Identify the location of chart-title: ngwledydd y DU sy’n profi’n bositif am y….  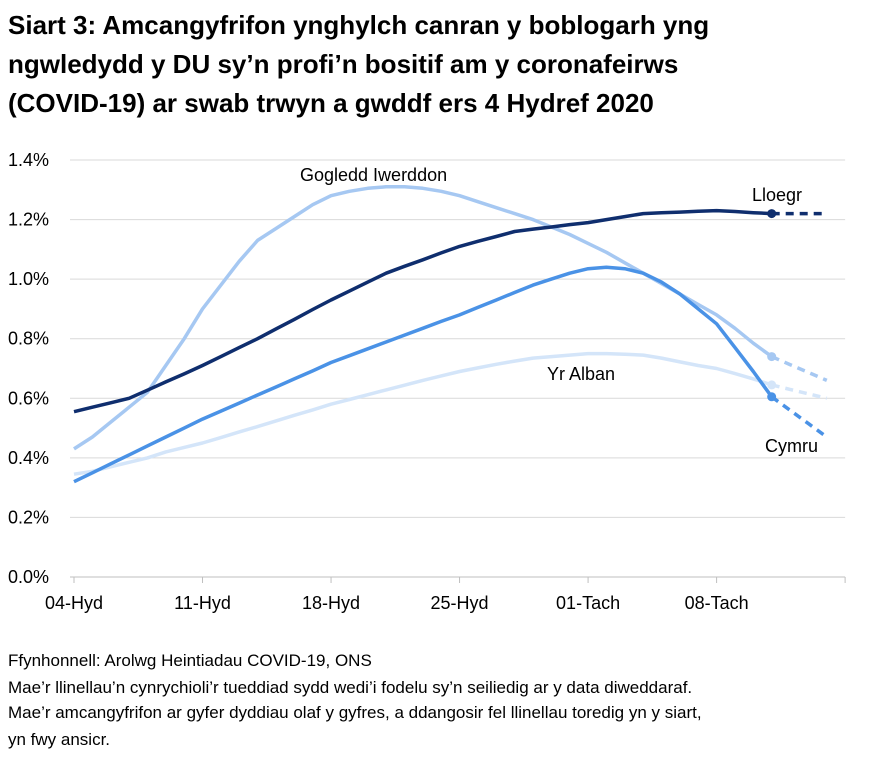
(343, 64).